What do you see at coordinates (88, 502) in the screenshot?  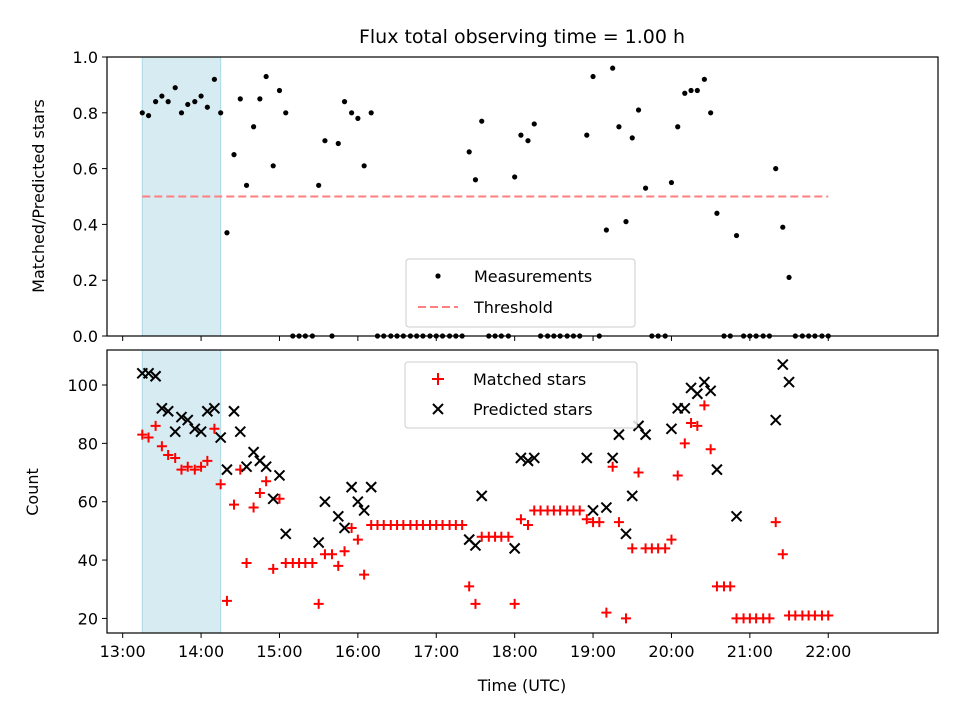 I see `y-tick-label: 60` at bounding box center [88, 502].